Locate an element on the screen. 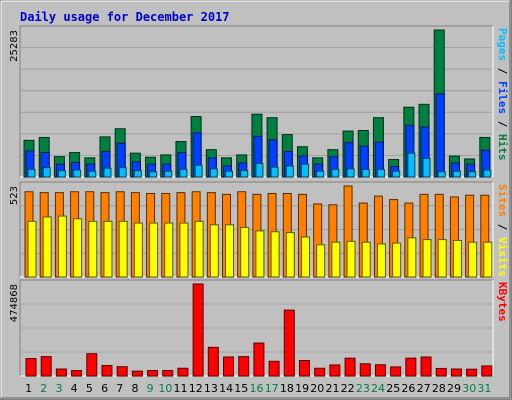  legend-hits_files_pages: Pages / Files / Hits is located at coordinates (502, 94).